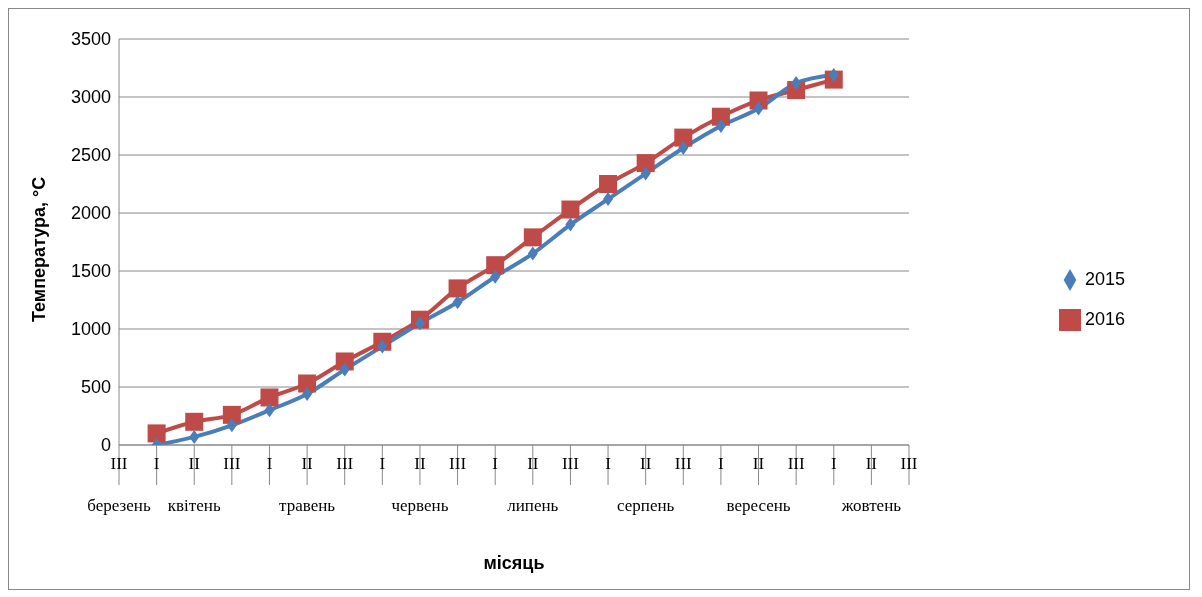 The image size is (1202, 597). I want to click on text: липень, so click(533, 505).